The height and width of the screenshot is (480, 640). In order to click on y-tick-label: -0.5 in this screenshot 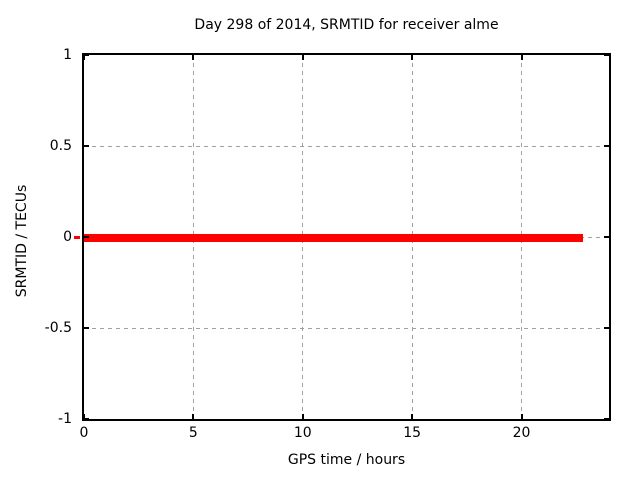, I will do `click(58, 328)`.